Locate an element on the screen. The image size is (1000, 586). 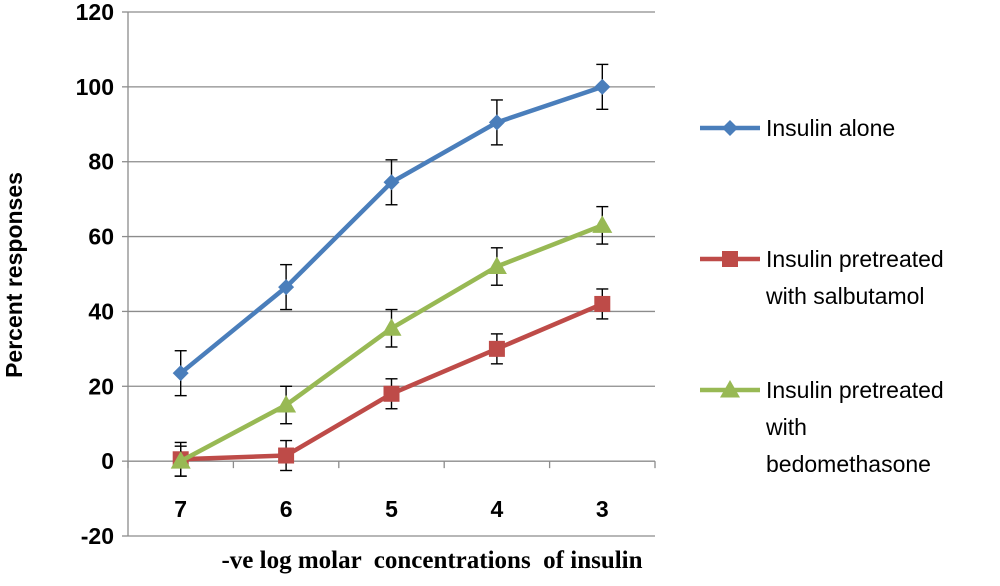
y-tick-label: 100 is located at coordinates (95, 87).